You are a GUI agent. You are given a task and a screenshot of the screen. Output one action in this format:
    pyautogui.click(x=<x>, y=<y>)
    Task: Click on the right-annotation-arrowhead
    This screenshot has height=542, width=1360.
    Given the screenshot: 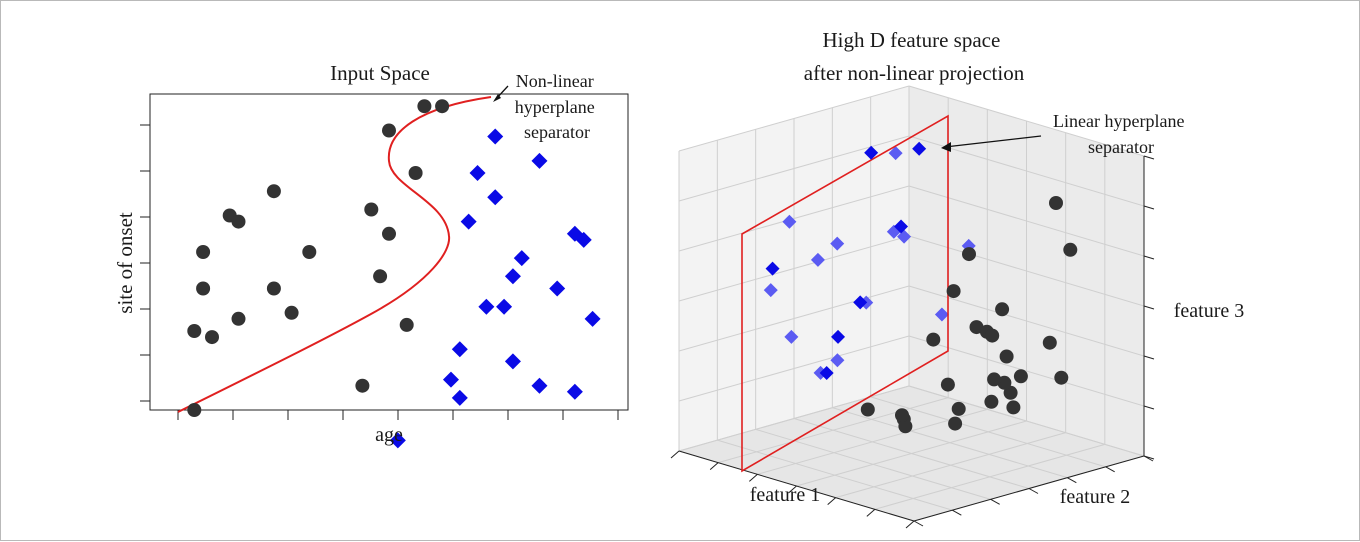 What is the action you would take?
    pyautogui.click(x=946, y=147)
    